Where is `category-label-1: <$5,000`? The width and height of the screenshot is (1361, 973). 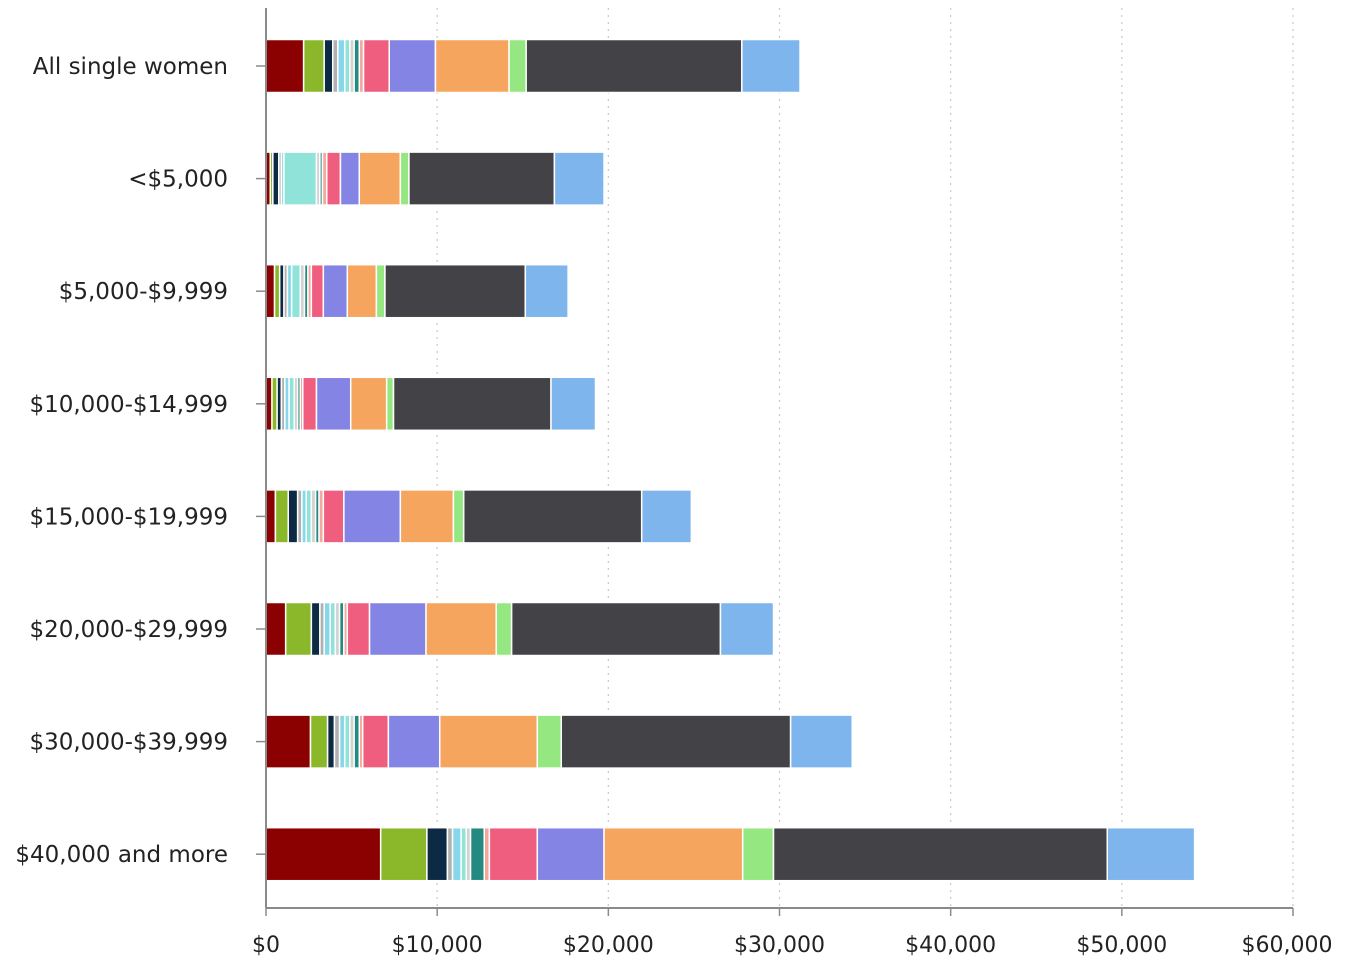 category-label-1: <$5,000 is located at coordinates (178, 180).